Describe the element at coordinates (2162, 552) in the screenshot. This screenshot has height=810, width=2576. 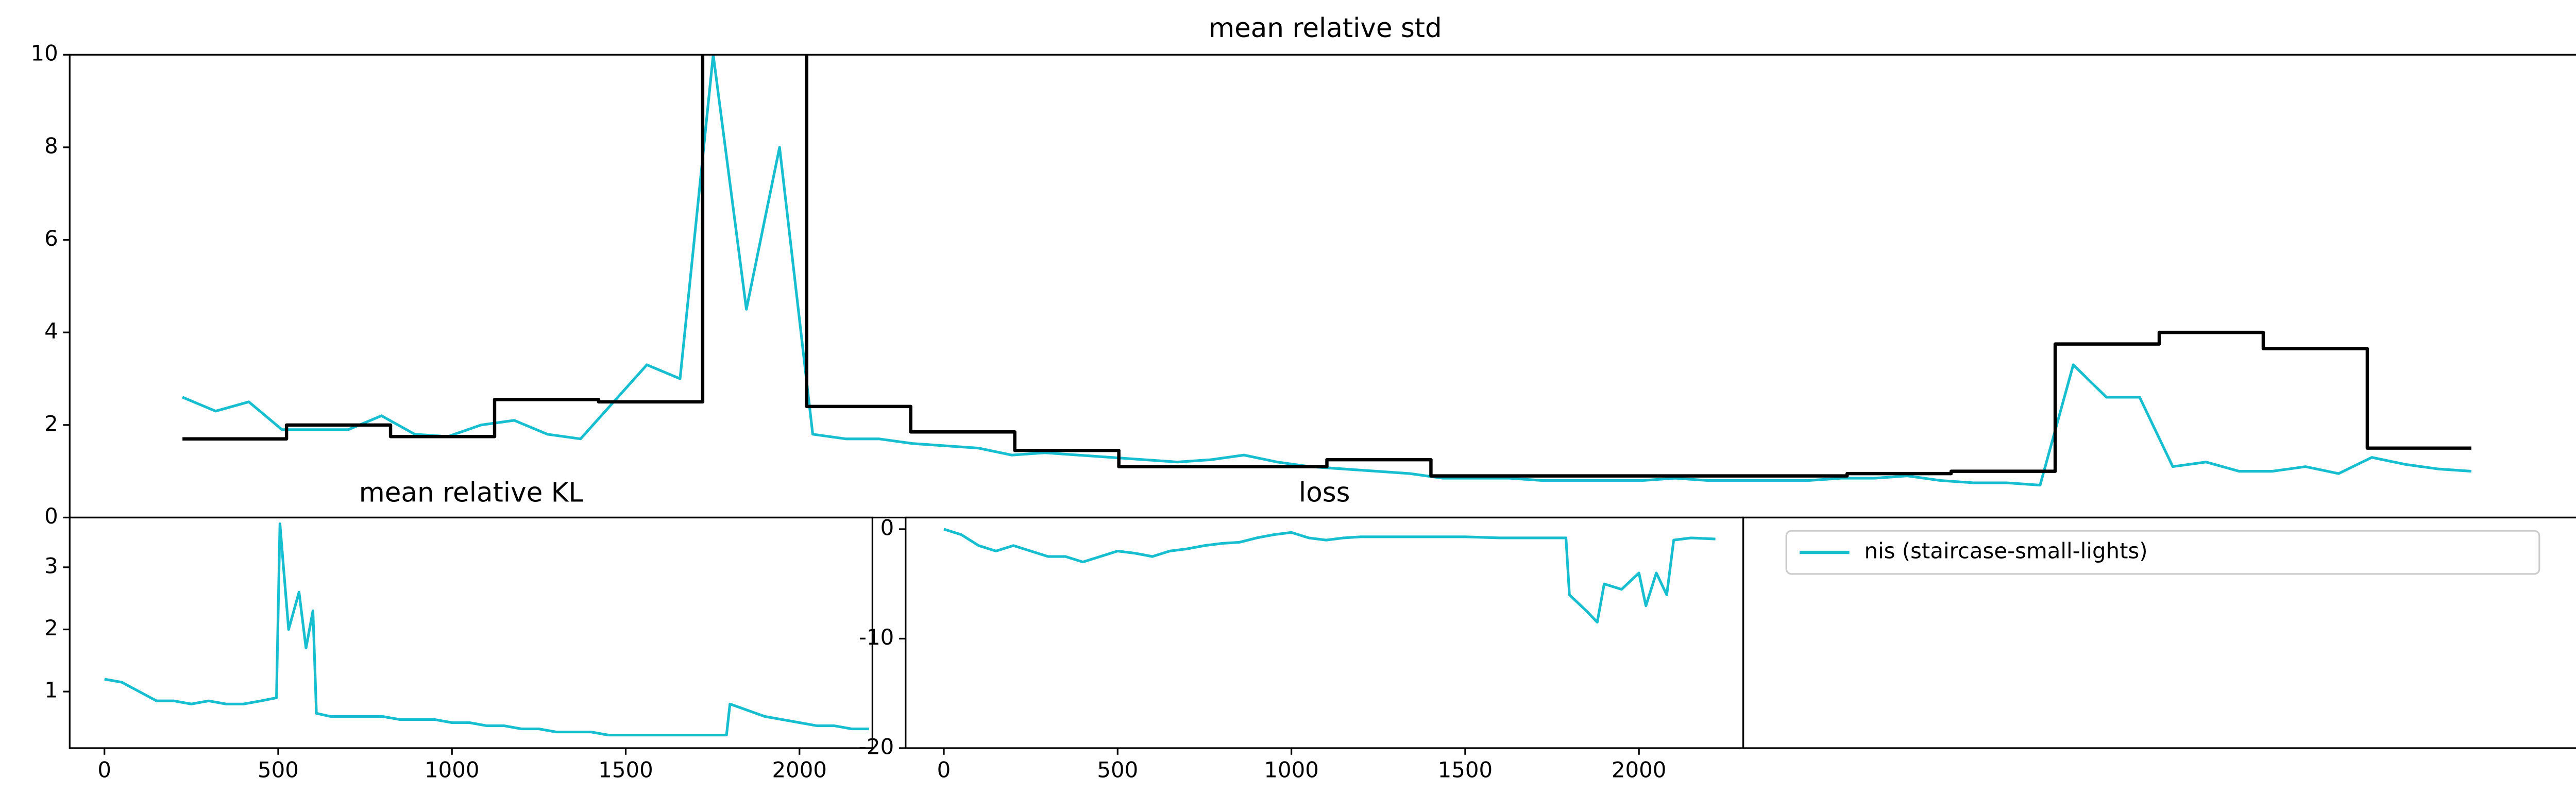
I see `legend-box` at that location.